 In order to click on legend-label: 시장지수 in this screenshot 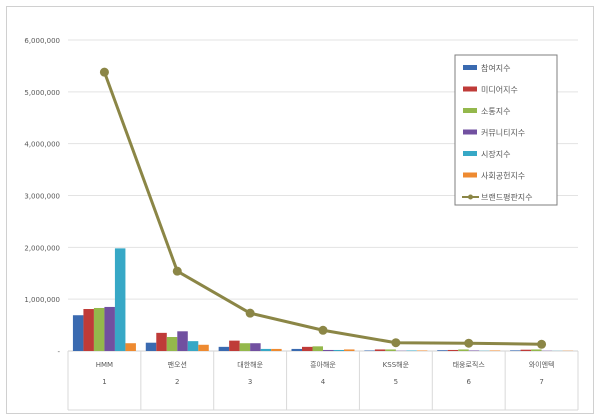, I will do `click(495, 154)`.